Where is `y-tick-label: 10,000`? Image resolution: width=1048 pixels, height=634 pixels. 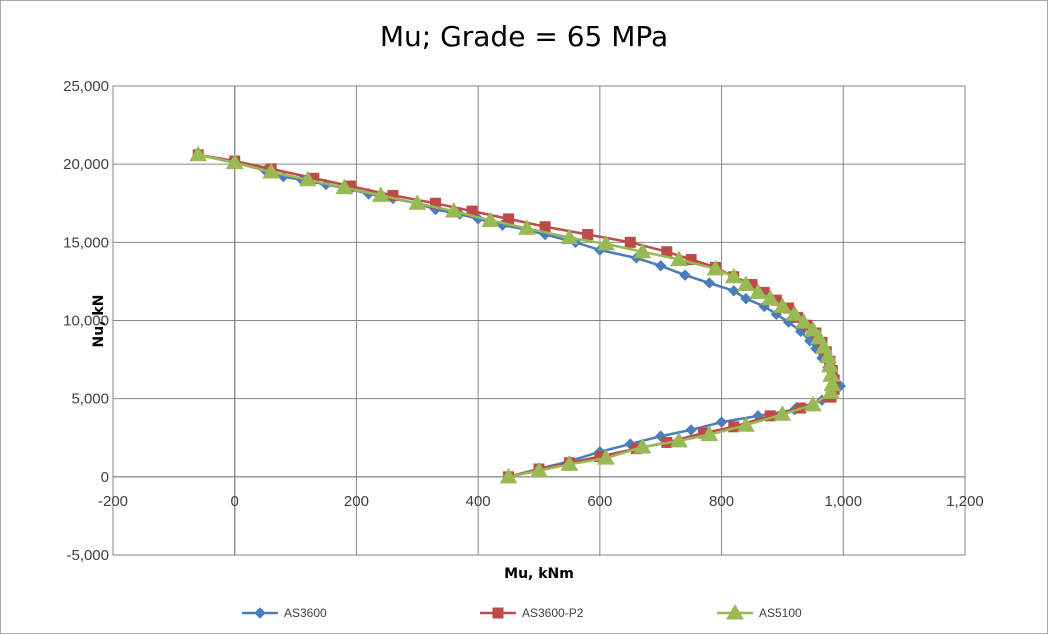
y-tick-label: 10,000 is located at coordinates (86, 321).